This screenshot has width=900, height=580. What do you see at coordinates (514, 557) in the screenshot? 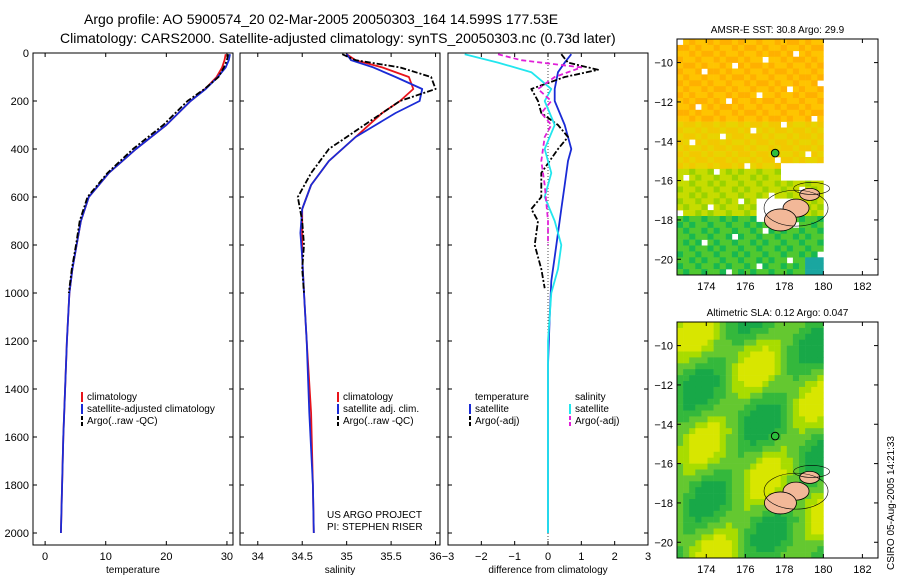
I see `x-tick-label: −1` at bounding box center [514, 557].